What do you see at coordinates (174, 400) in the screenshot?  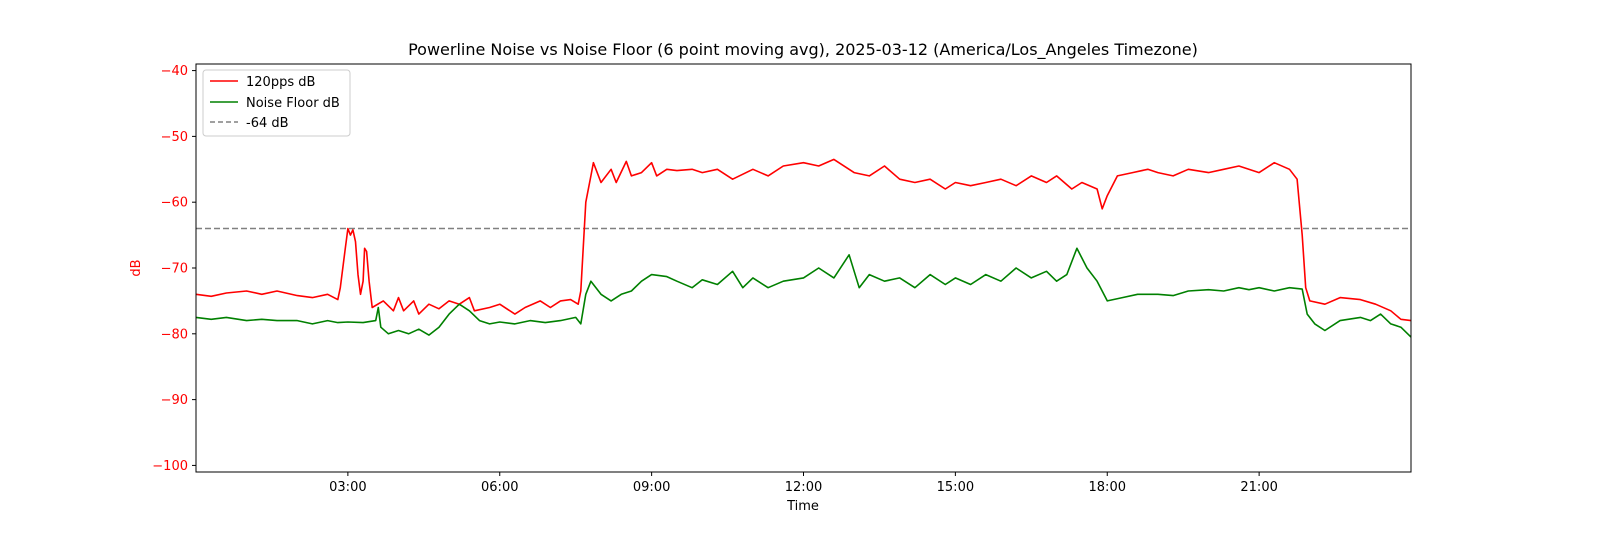 I see `y-tick-label: −90` at bounding box center [174, 400].